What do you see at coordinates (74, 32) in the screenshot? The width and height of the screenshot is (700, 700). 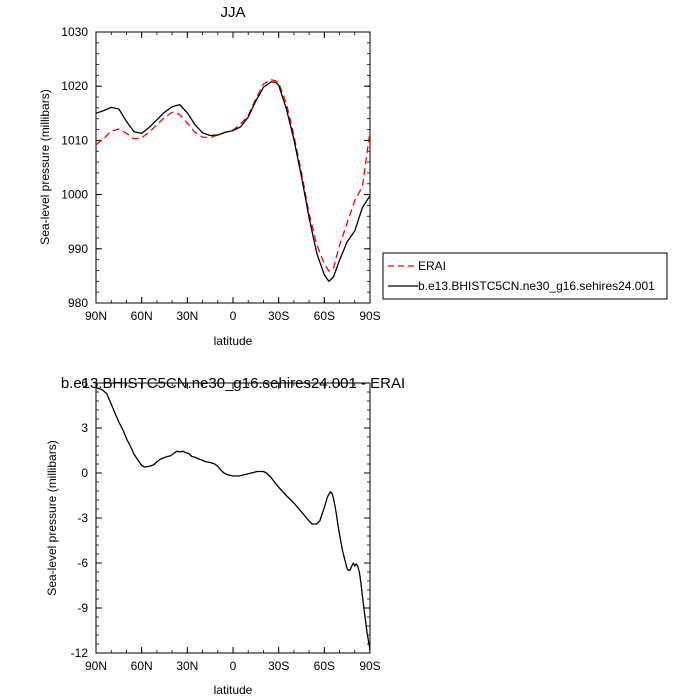 I see `top-chart-y-tick-label: 1030` at bounding box center [74, 32].